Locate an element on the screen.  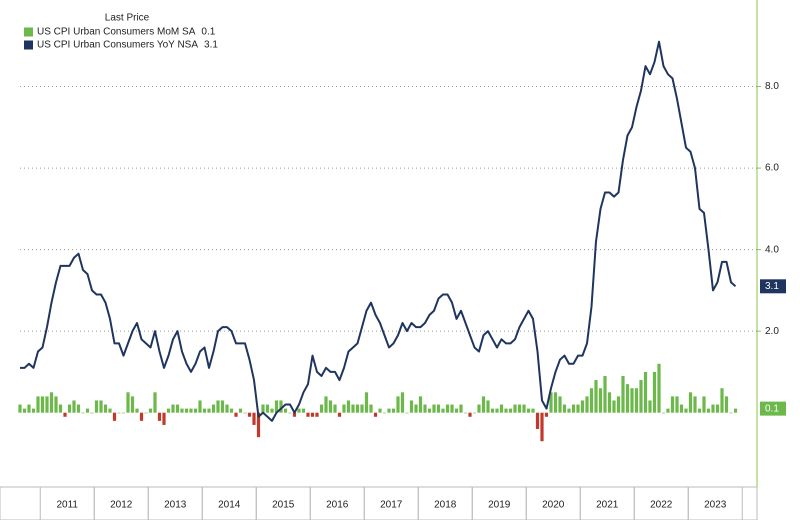
x-tick-label: 2011 is located at coordinates (67, 505).